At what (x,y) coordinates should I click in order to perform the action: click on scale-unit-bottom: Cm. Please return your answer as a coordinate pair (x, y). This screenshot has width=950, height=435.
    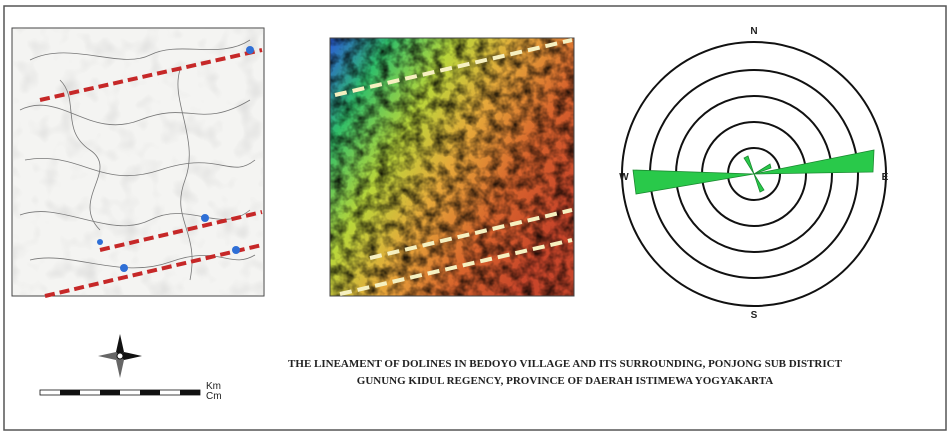
    Looking at the image, I should click on (214, 396).